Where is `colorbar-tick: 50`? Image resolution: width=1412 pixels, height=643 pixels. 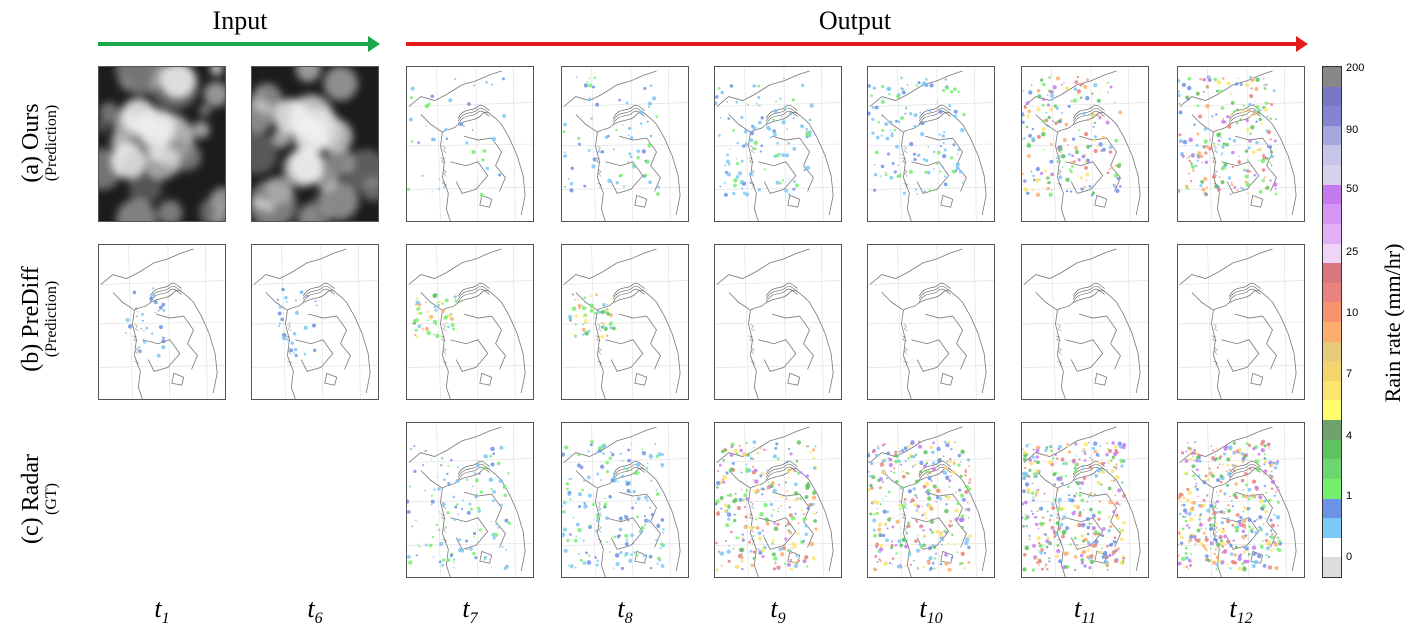
colorbar-tick: 50 is located at coordinates (1352, 189).